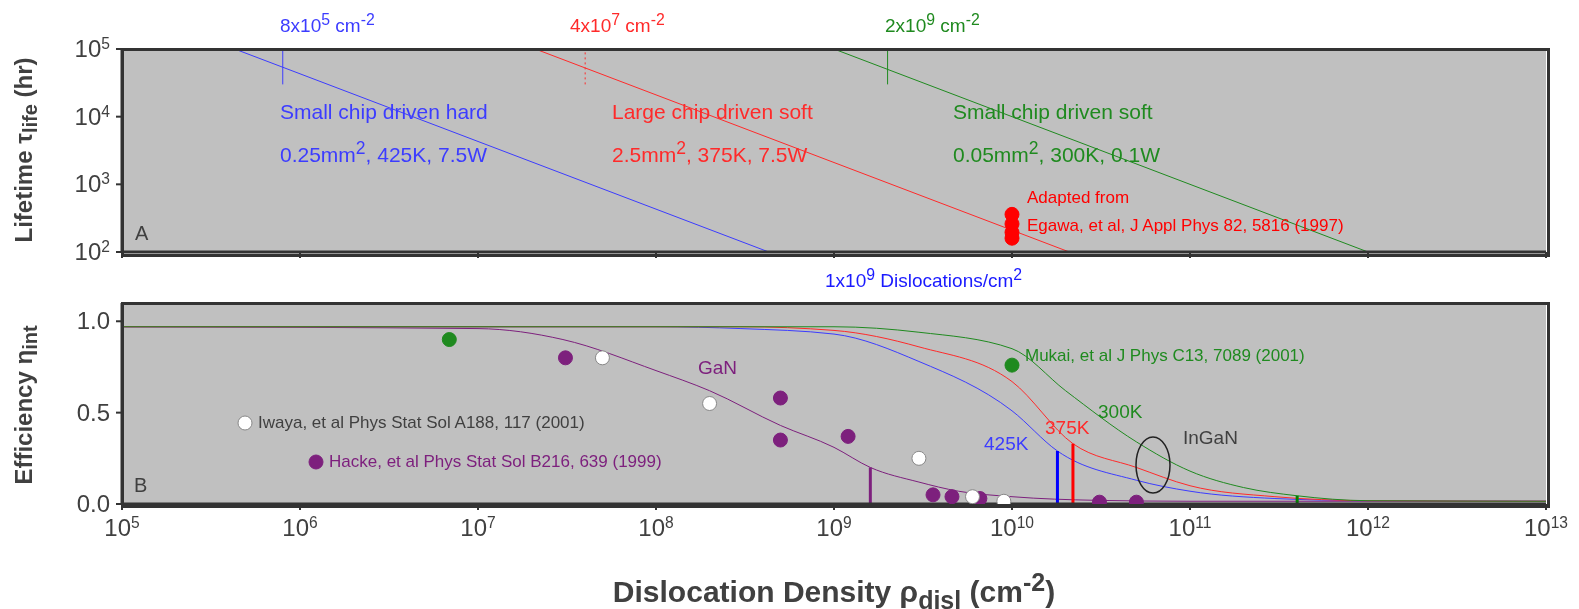 The height and width of the screenshot is (609, 1579). Describe the element at coordinates (656, 527) in the screenshot. I see `x-tick-label: 10$^{8}$` at that location.